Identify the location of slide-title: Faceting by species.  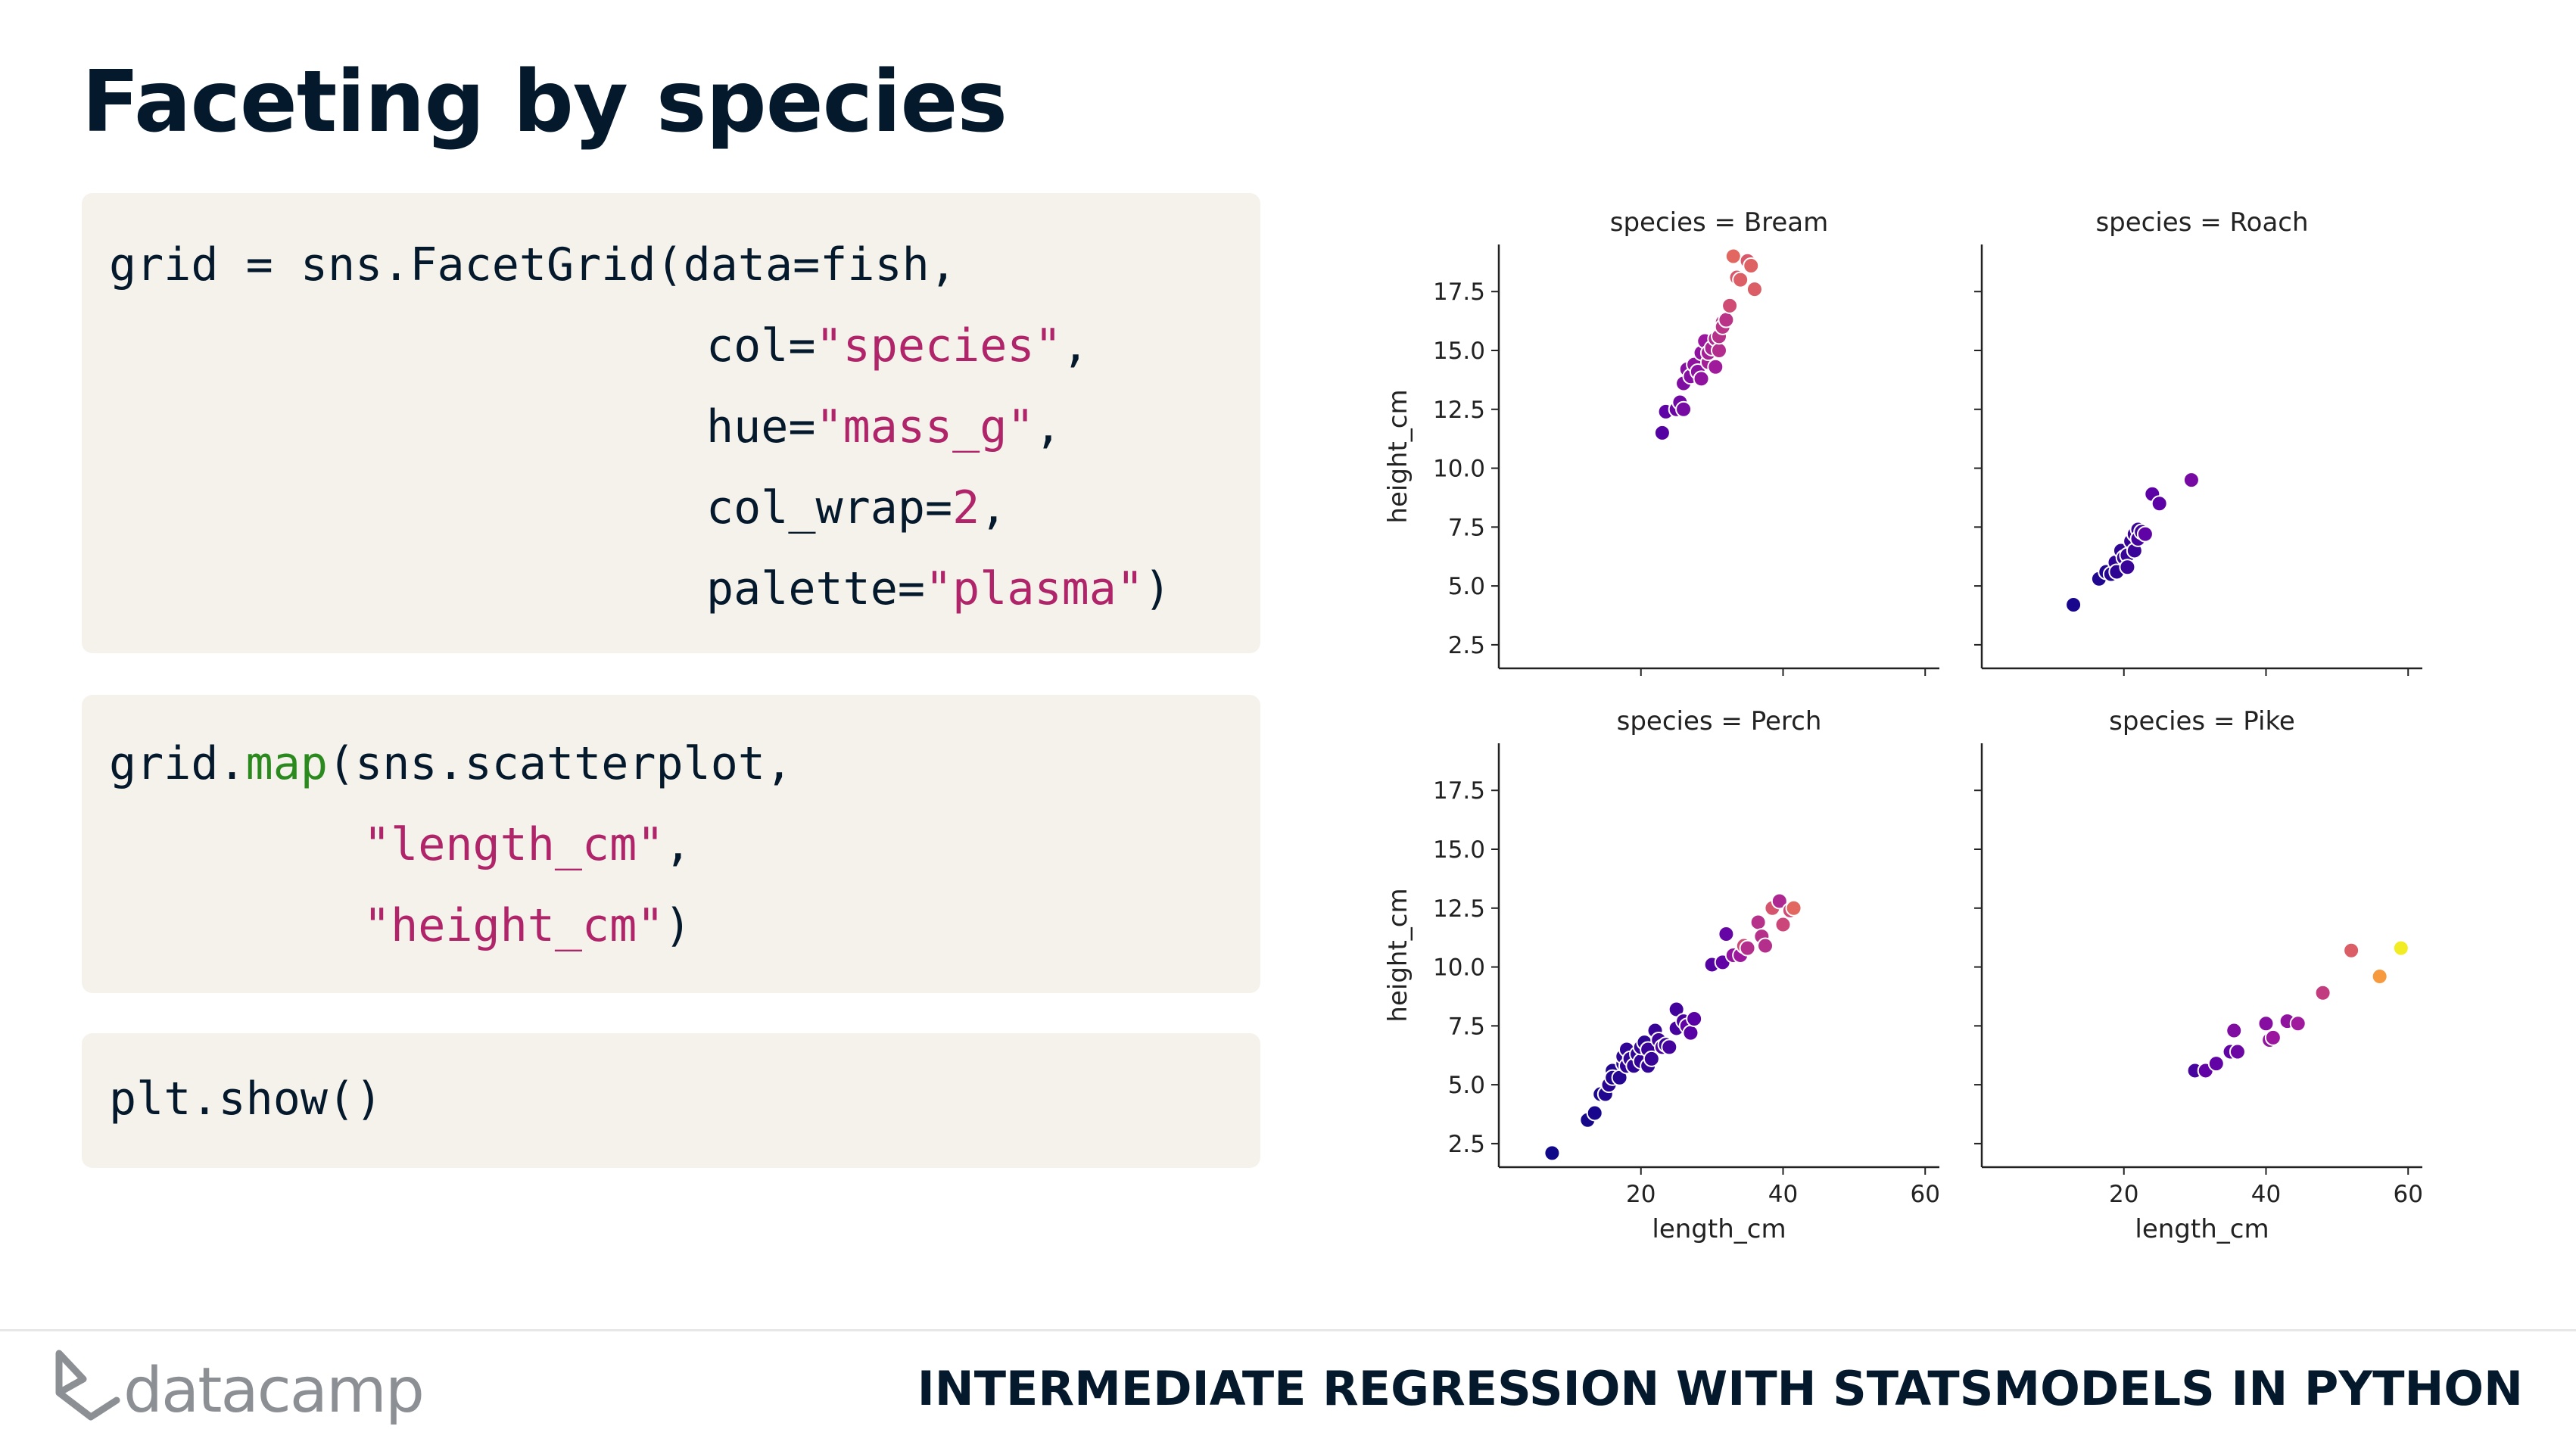
(545, 102).